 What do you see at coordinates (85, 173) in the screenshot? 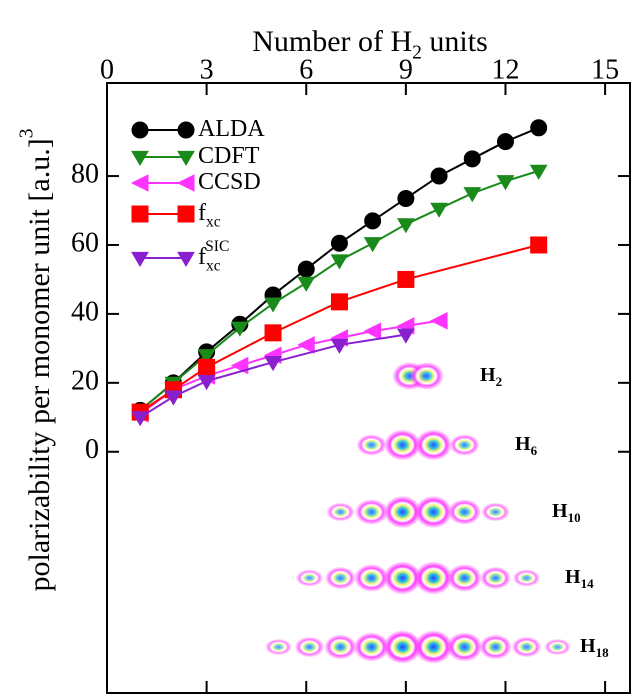
I see `y-tick-label: 80` at bounding box center [85, 173].